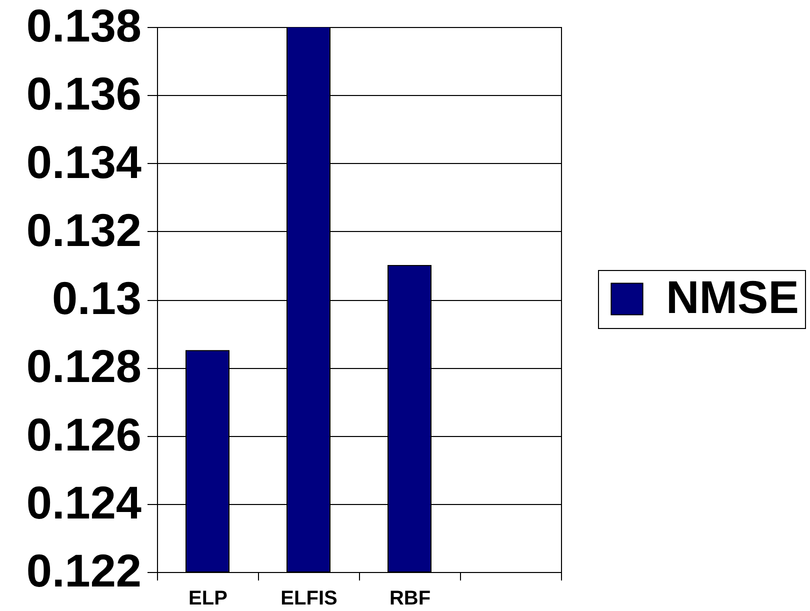 This screenshot has width=810, height=611. Describe the element at coordinates (732, 297) in the screenshot. I see `legend-label: NMSE` at that location.